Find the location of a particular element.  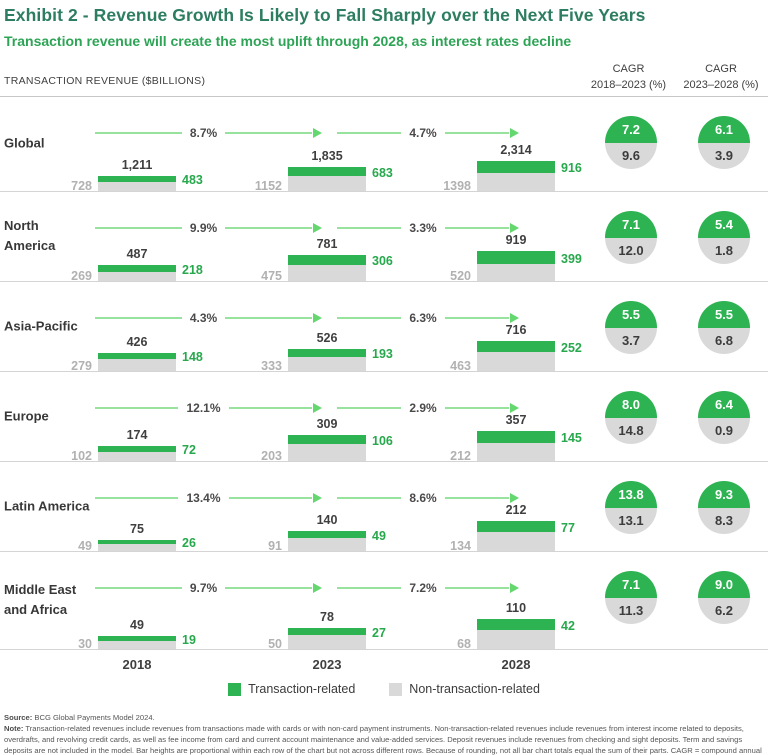

cagr-non-transaction-value: 1.8 is located at coordinates (724, 250).